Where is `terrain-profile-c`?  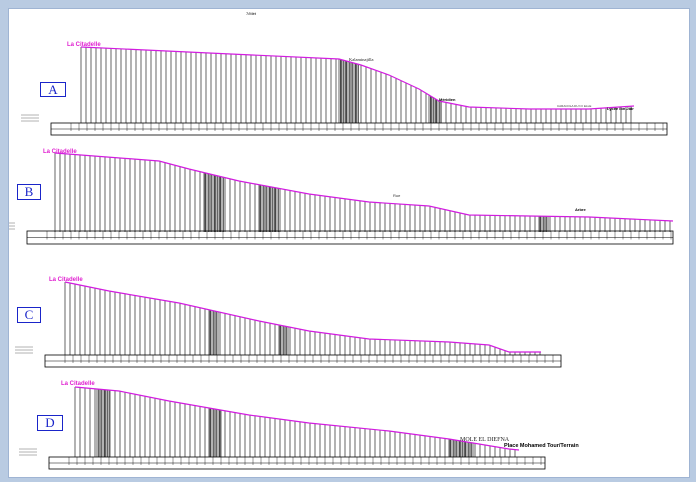
terrain-profile-c is located at coordinates (302, 317).